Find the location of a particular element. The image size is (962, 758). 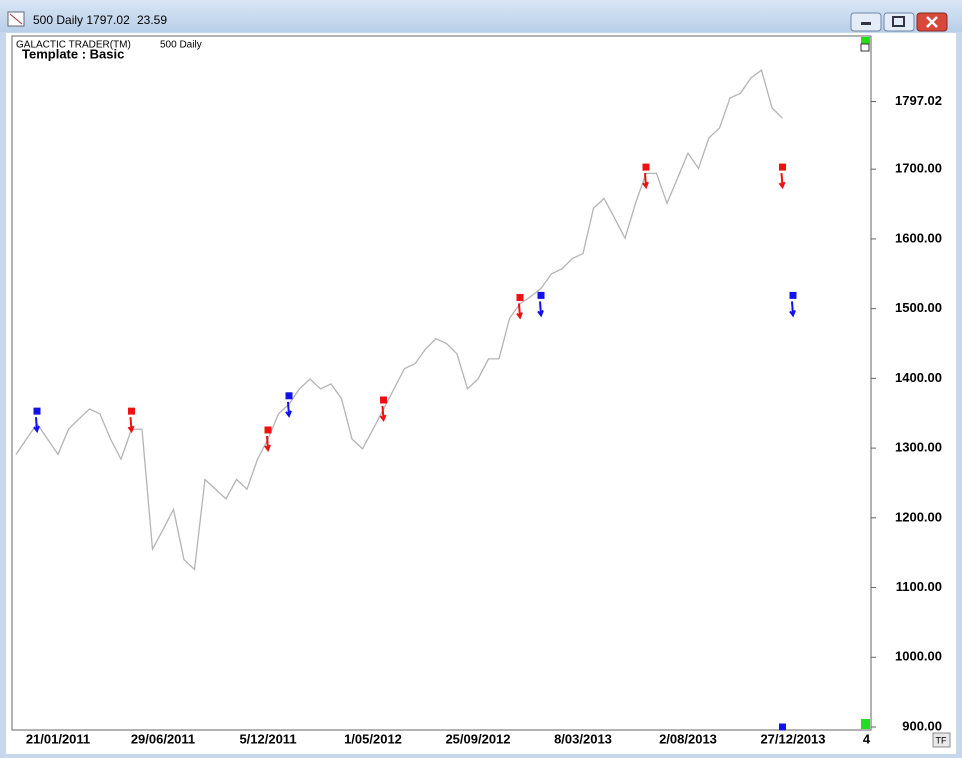

y-tick-label: 900.00 is located at coordinates (922, 725).